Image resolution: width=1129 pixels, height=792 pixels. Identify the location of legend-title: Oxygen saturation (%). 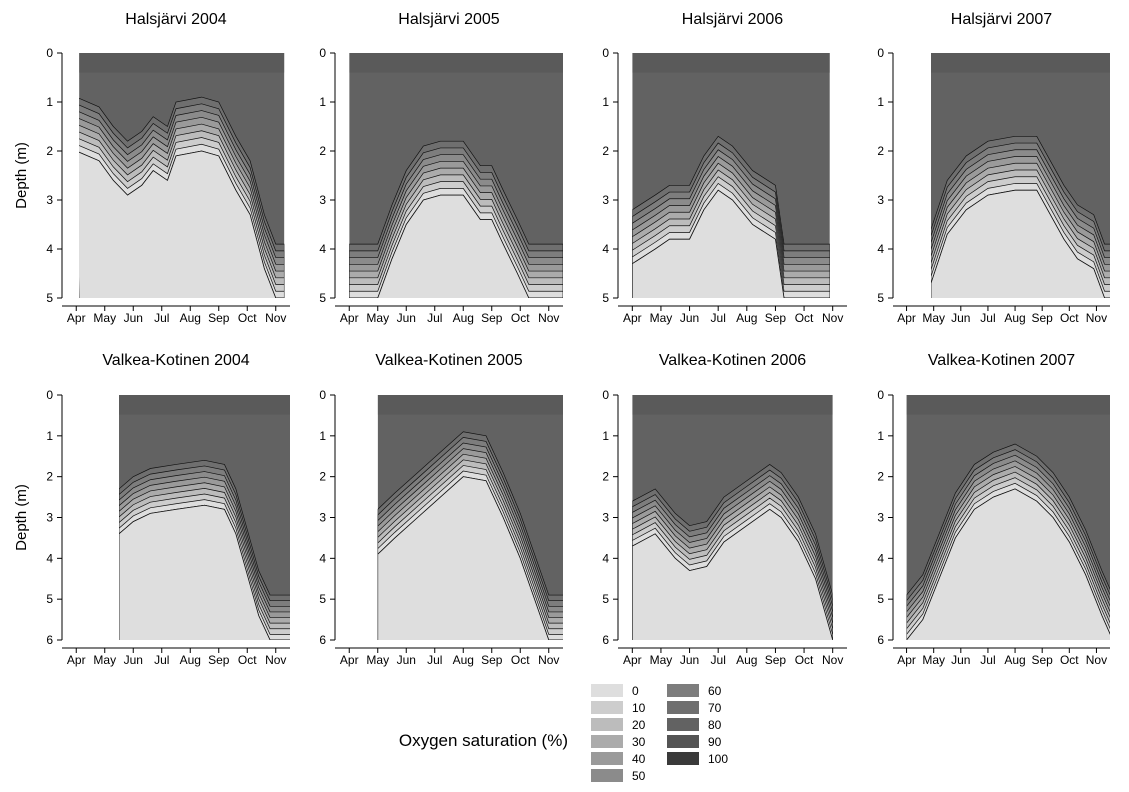
(483, 740).